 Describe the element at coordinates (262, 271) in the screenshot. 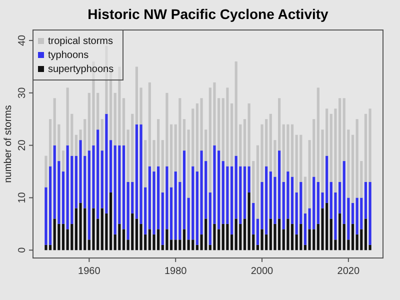

I see `x-tick-label: 2000` at that location.